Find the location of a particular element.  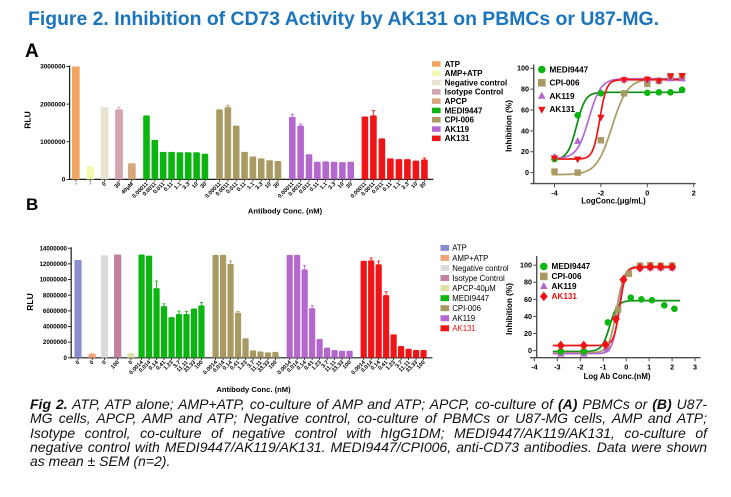

svg-text: 3000000 is located at coordinates (53, 67).